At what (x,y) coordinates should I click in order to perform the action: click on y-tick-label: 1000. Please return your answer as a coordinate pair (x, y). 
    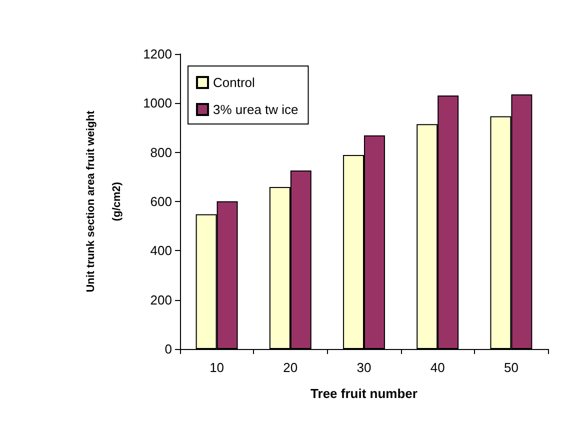
    Looking at the image, I should click on (157, 103).